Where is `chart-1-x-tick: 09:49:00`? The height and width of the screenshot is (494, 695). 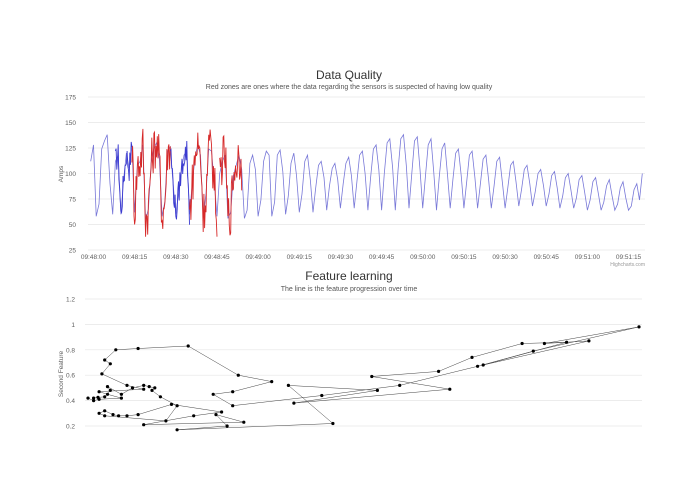
chart-1-x-tick: 09:49:00 is located at coordinates (258, 257).